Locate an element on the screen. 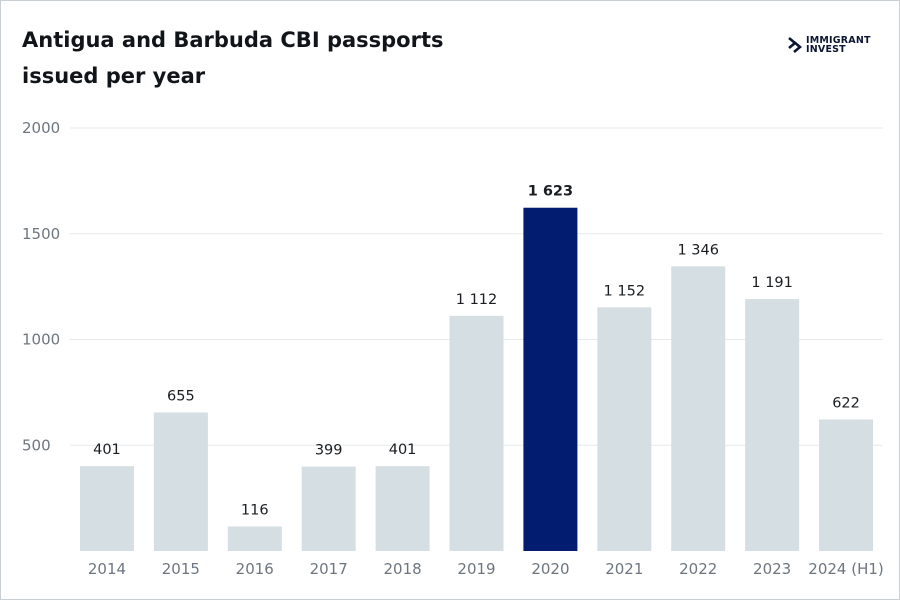  x-tick-label: 2019 is located at coordinates (476, 569).